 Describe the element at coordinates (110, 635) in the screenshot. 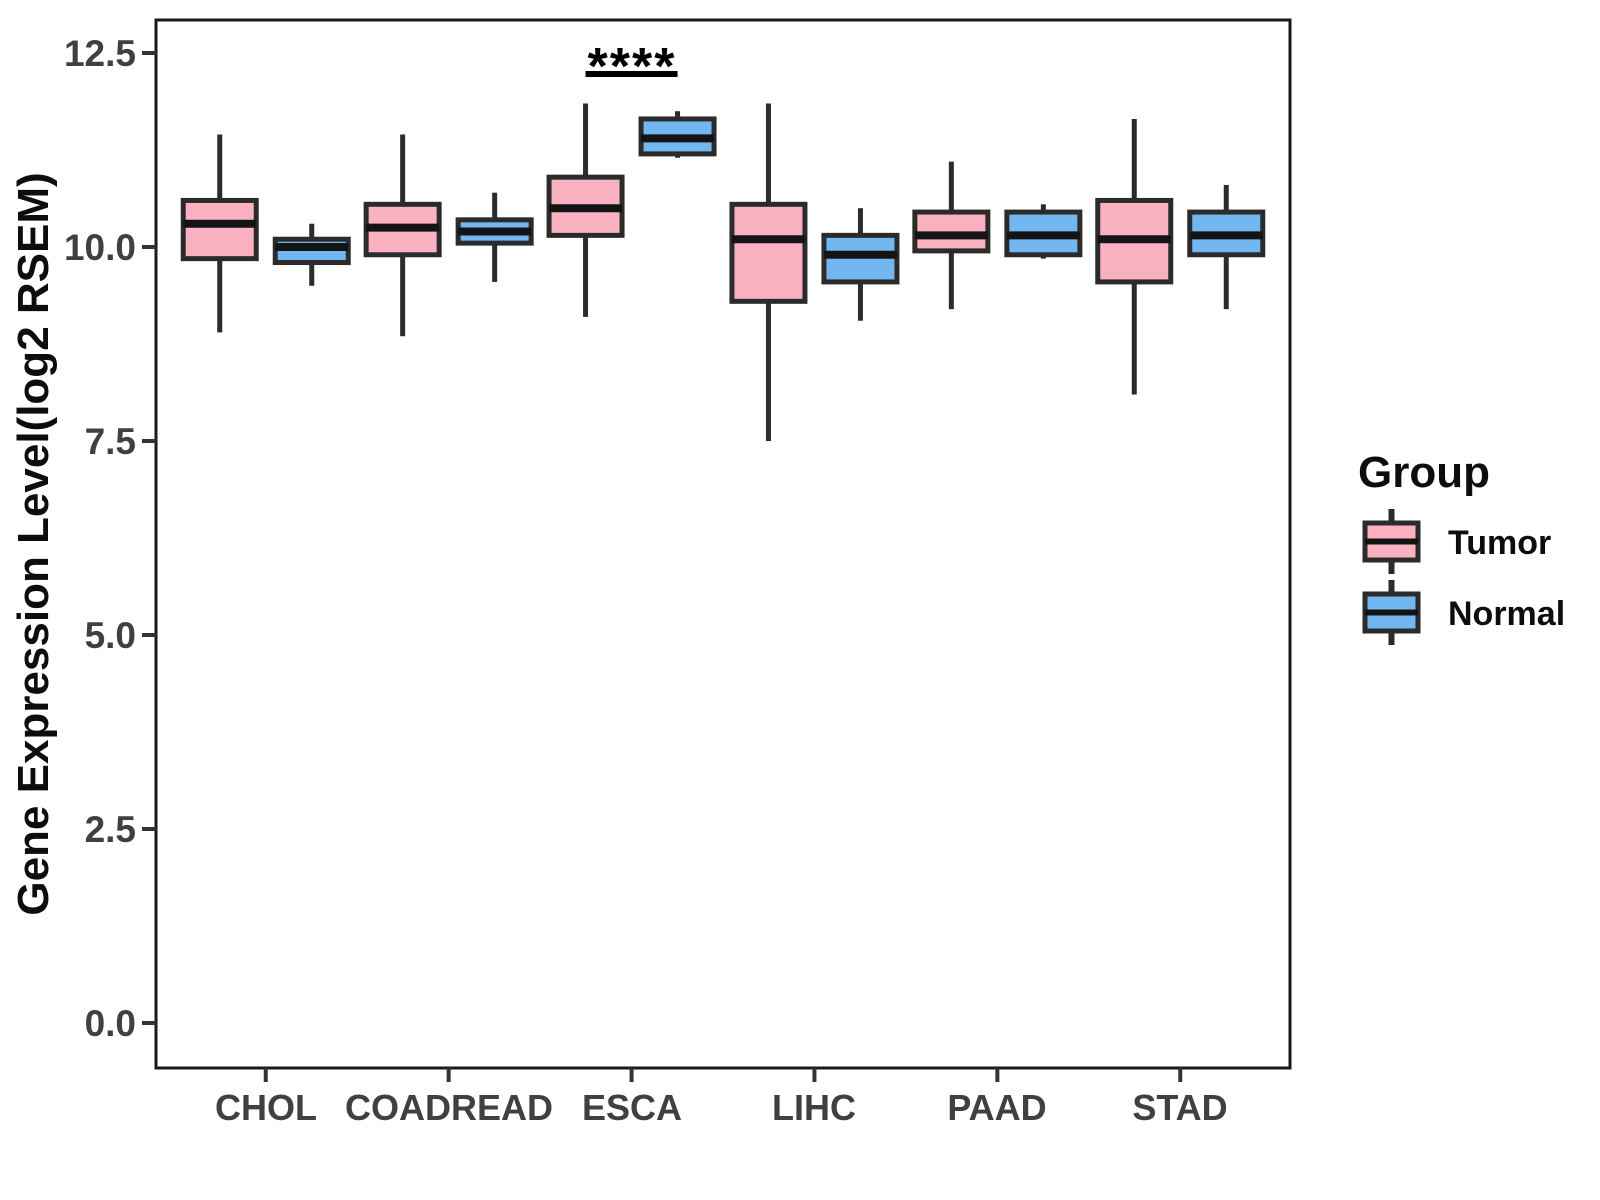

I see `y-tick-label-2: 5.0` at that location.